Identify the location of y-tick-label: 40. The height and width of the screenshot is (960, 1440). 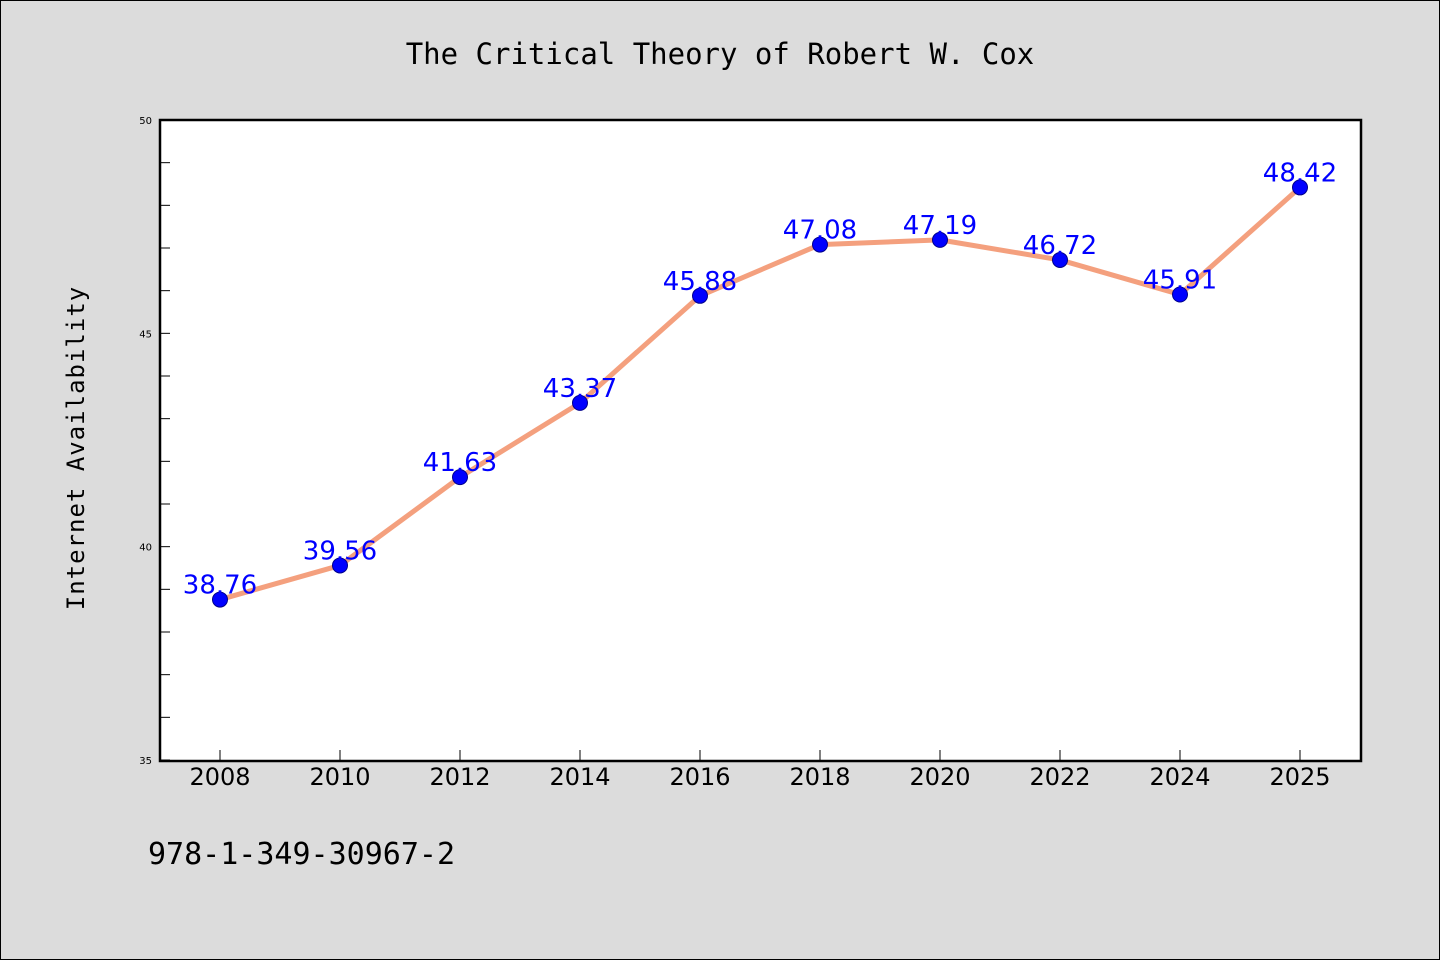
(145, 548).